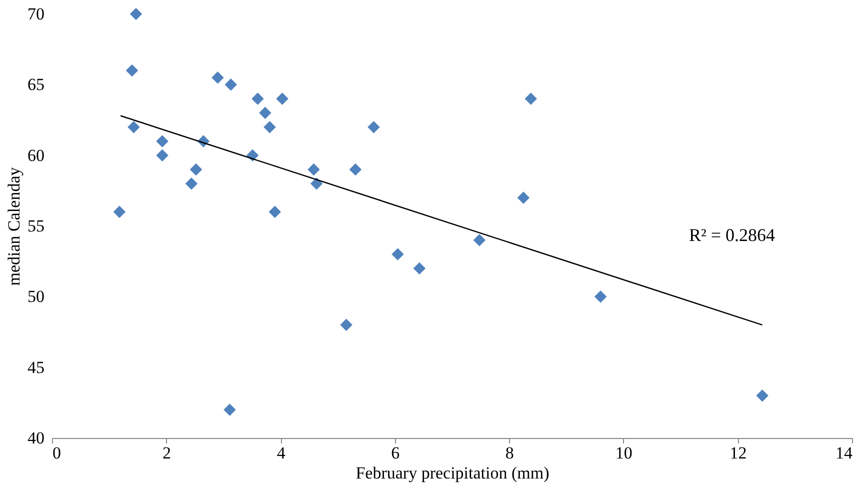  I want to click on y-tick-label: 45, so click(36, 367).